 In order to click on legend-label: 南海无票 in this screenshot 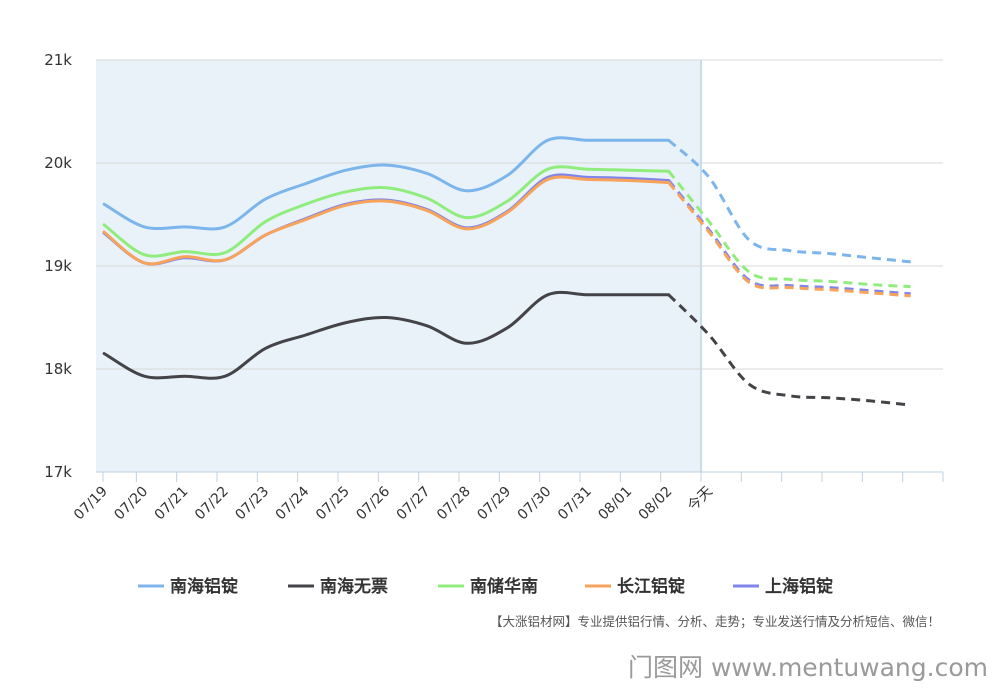, I will do `click(354, 586)`.